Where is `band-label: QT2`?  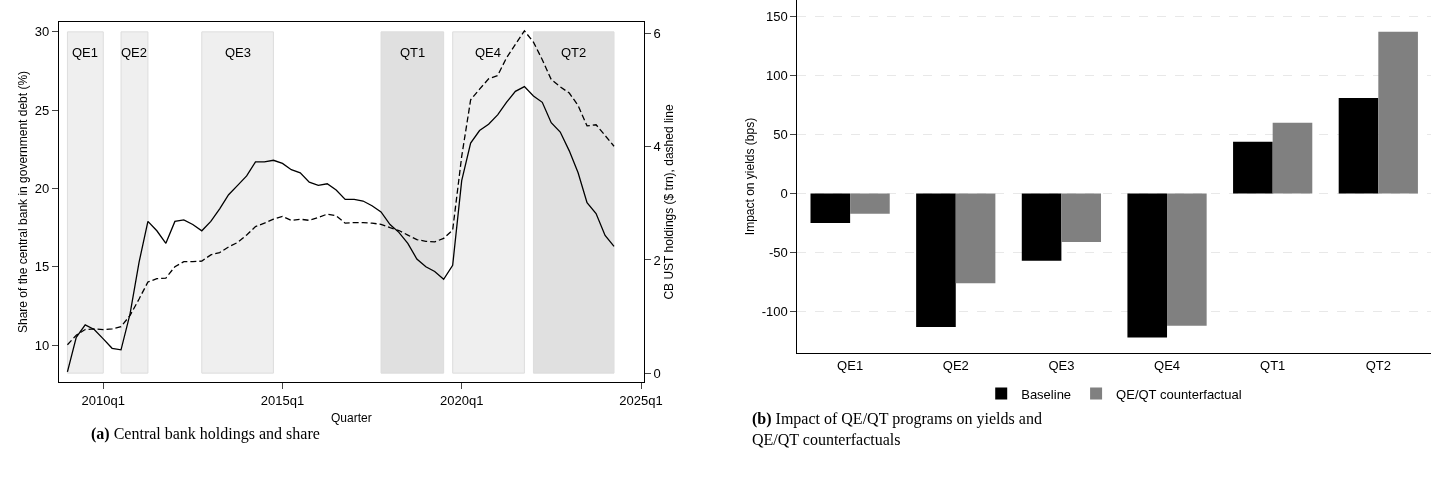
band-label: QT2 is located at coordinates (574, 52).